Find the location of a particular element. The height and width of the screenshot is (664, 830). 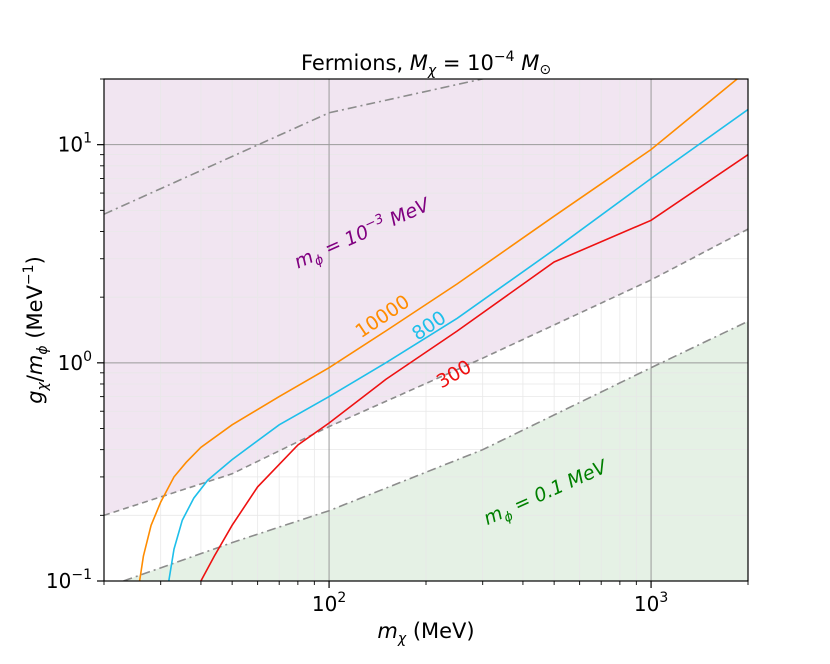

x-tick-label: 10² is located at coordinates (329, 603).